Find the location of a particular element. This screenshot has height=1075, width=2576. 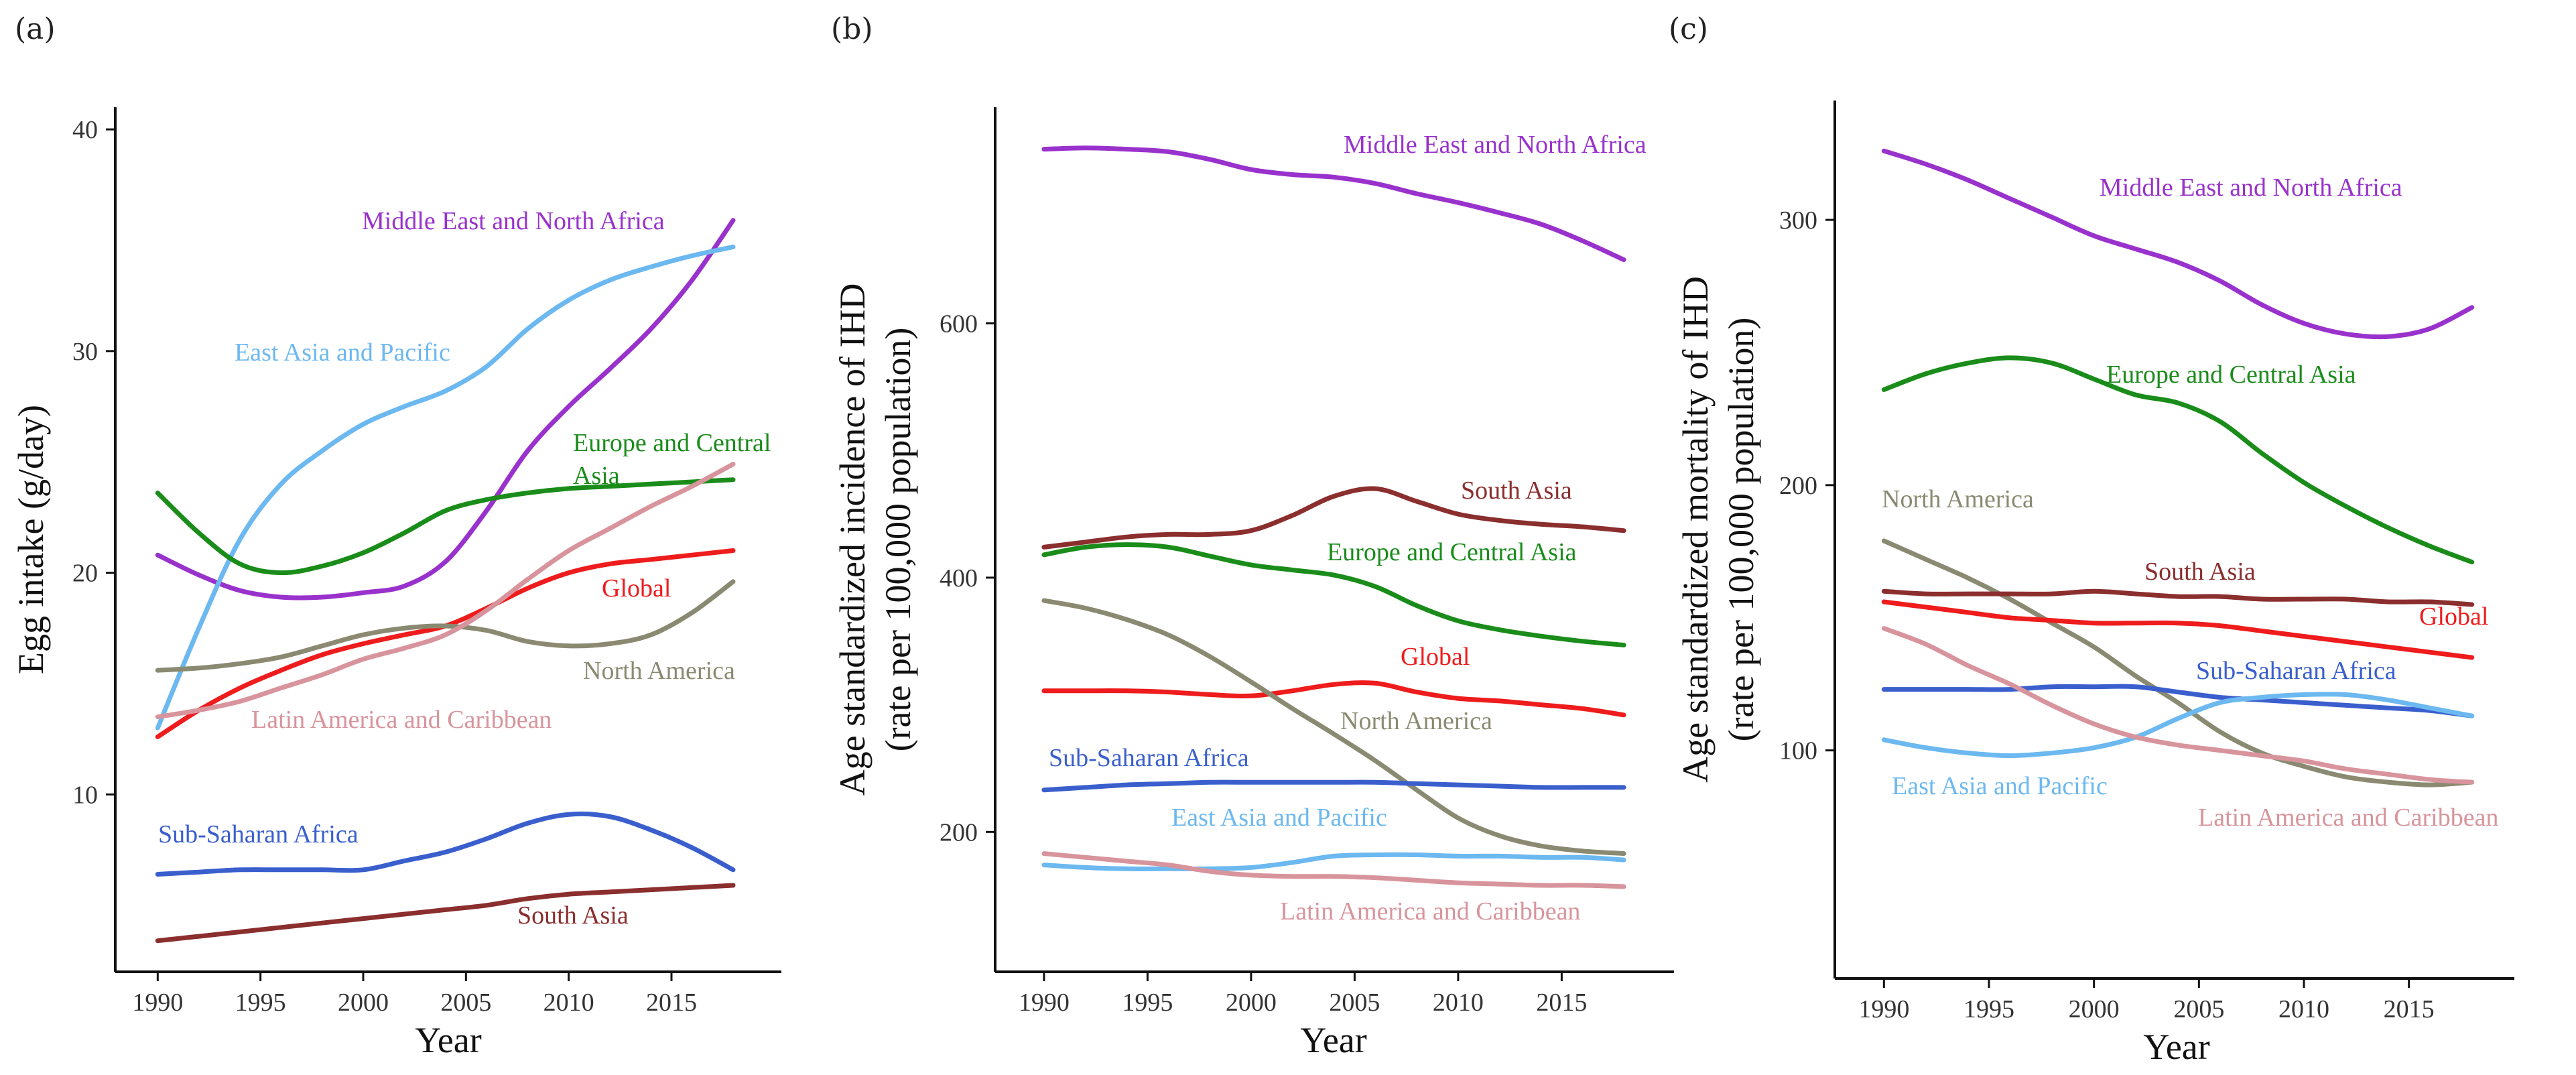

panel-a-y-tick-label-10: 10 is located at coordinates (85, 795).